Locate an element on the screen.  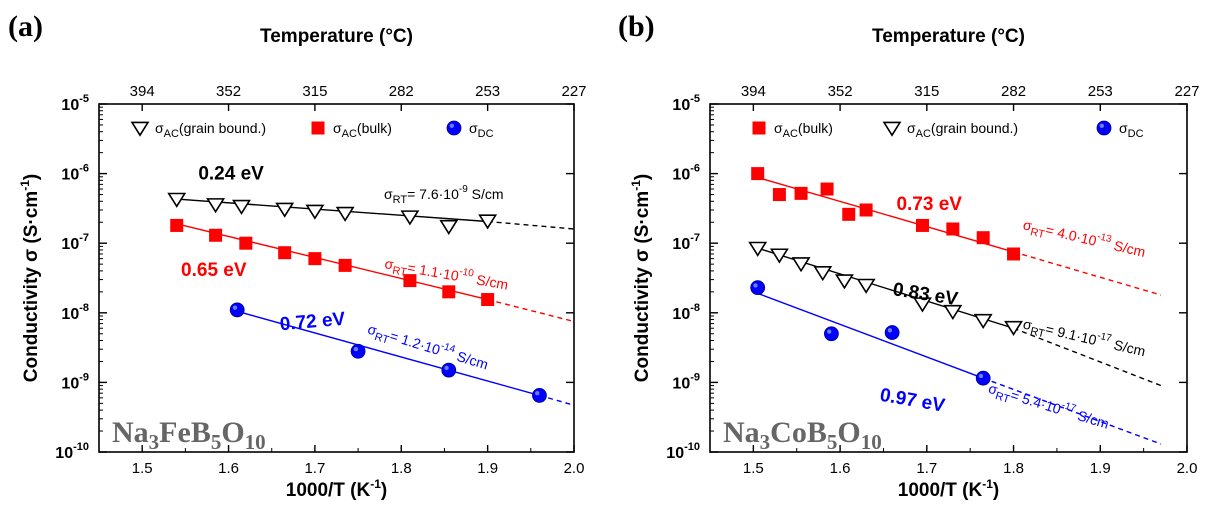
y-tick-label: 10⁻⁹ is located at coordinates (686, 381).